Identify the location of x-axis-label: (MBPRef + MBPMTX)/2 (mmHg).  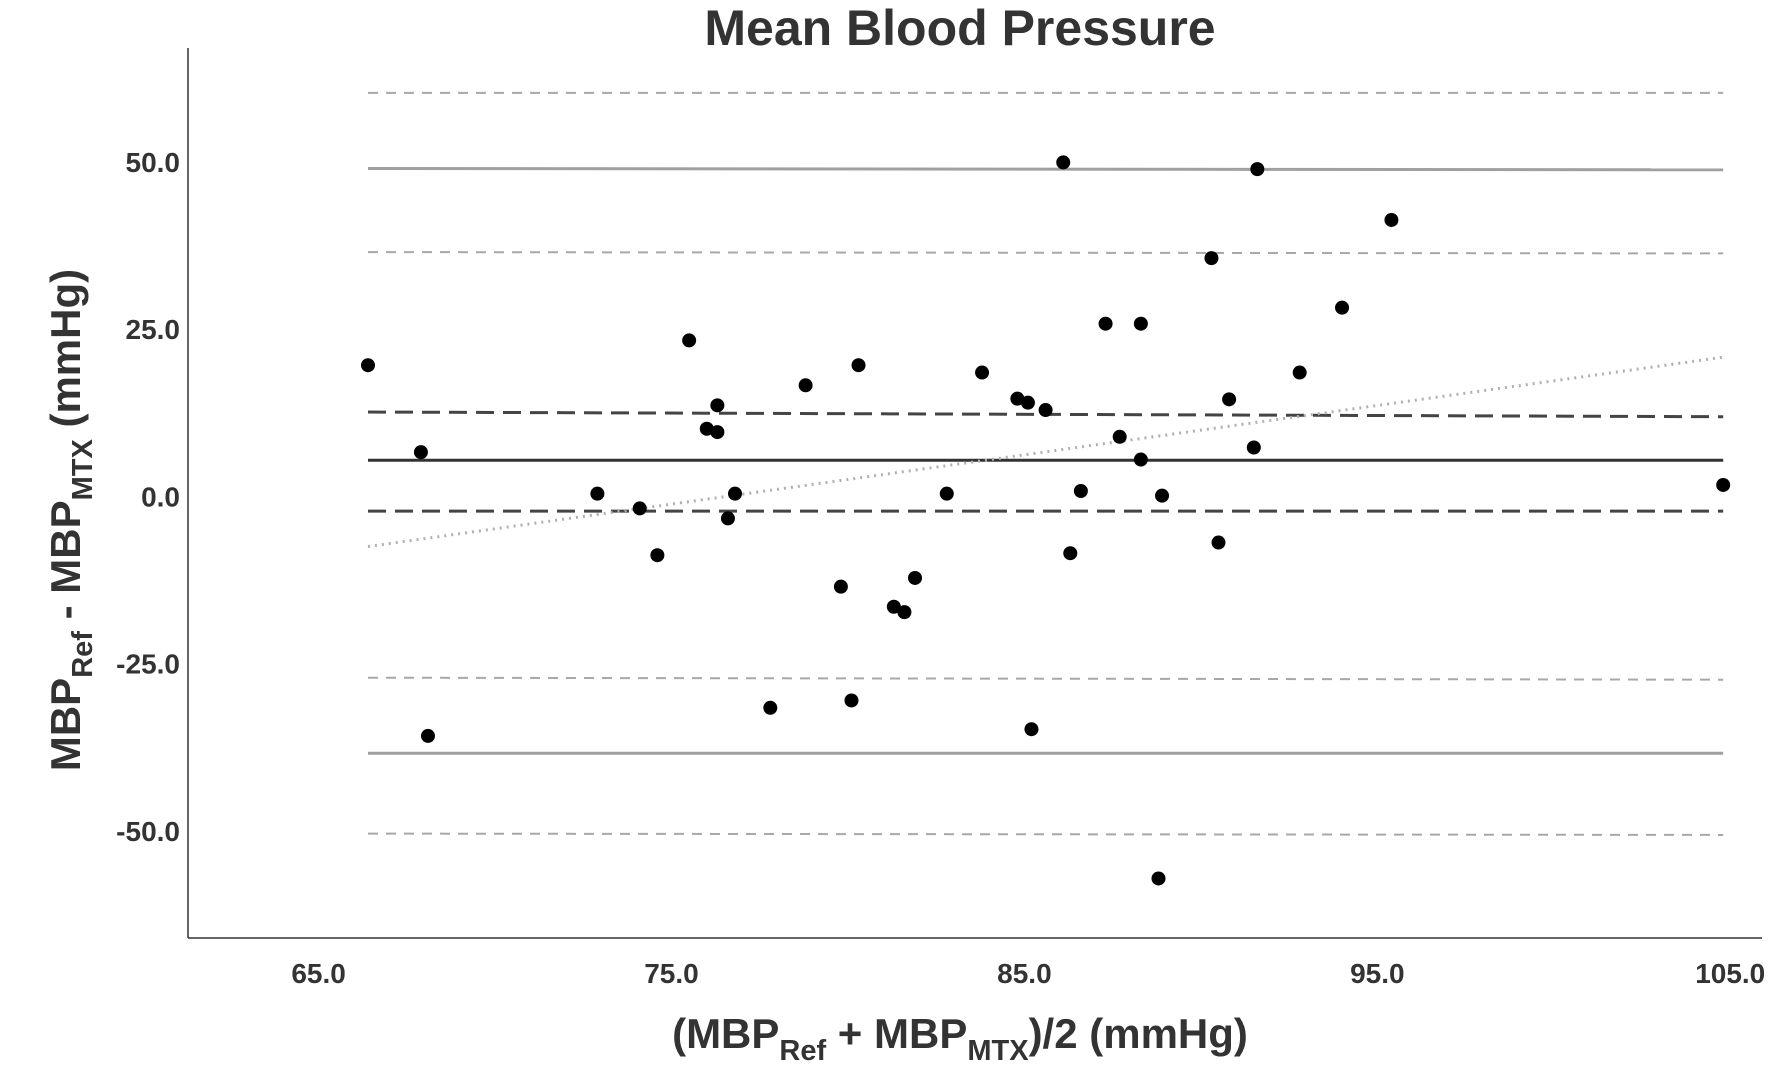
(960, 1038).